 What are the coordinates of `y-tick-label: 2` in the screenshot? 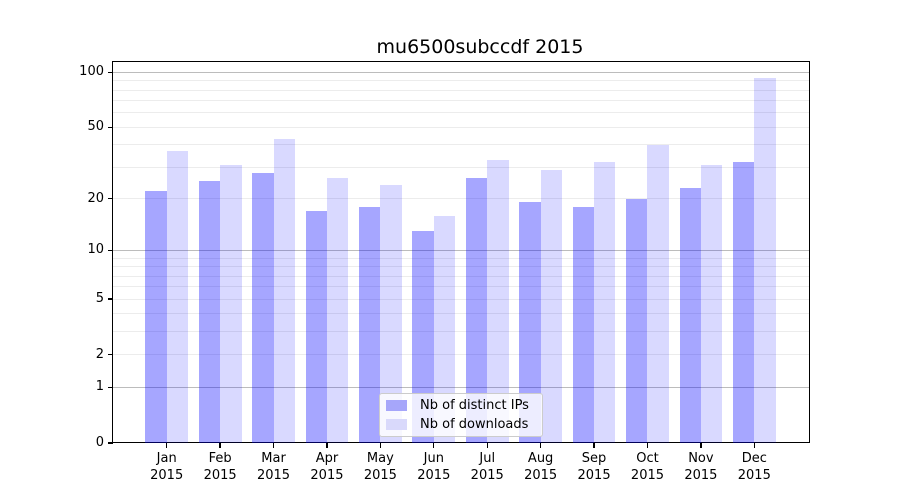 It's located at (99, 354).